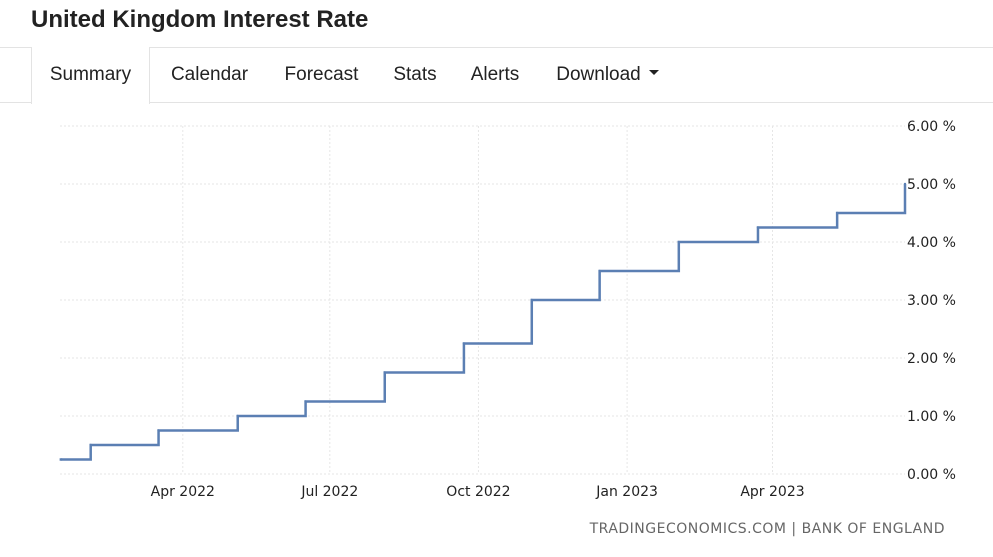 The width and height of the screenshot is (993, 557). I want to click on x-tick-label: Apr 2023, so click(772, 492).